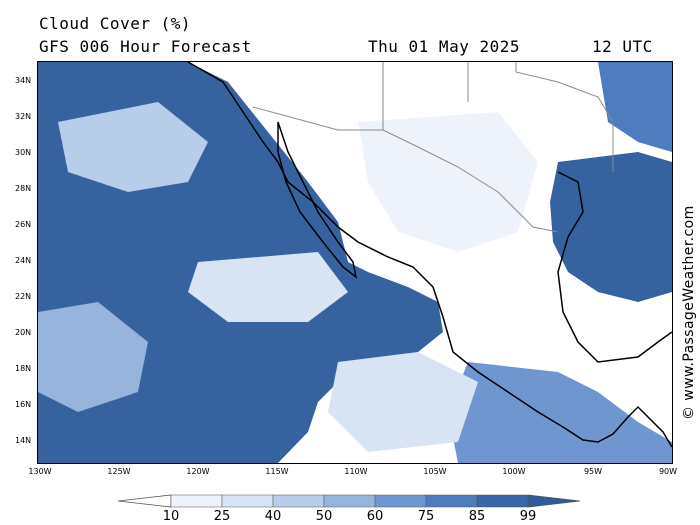 This screenshot has width=700, height=525. I want to click on lat-label: 26N, so click(23, 224).